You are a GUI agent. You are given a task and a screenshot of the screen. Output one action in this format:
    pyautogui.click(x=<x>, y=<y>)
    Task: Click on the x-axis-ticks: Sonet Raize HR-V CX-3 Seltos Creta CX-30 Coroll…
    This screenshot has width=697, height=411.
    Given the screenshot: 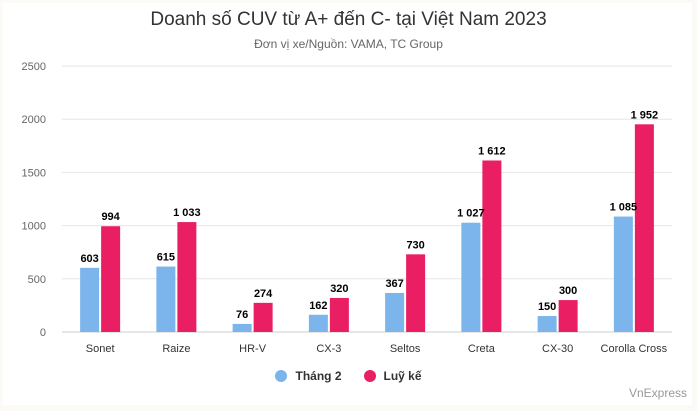 What is the action you would take?
    pyautogui.click(x=377, y=349)
    